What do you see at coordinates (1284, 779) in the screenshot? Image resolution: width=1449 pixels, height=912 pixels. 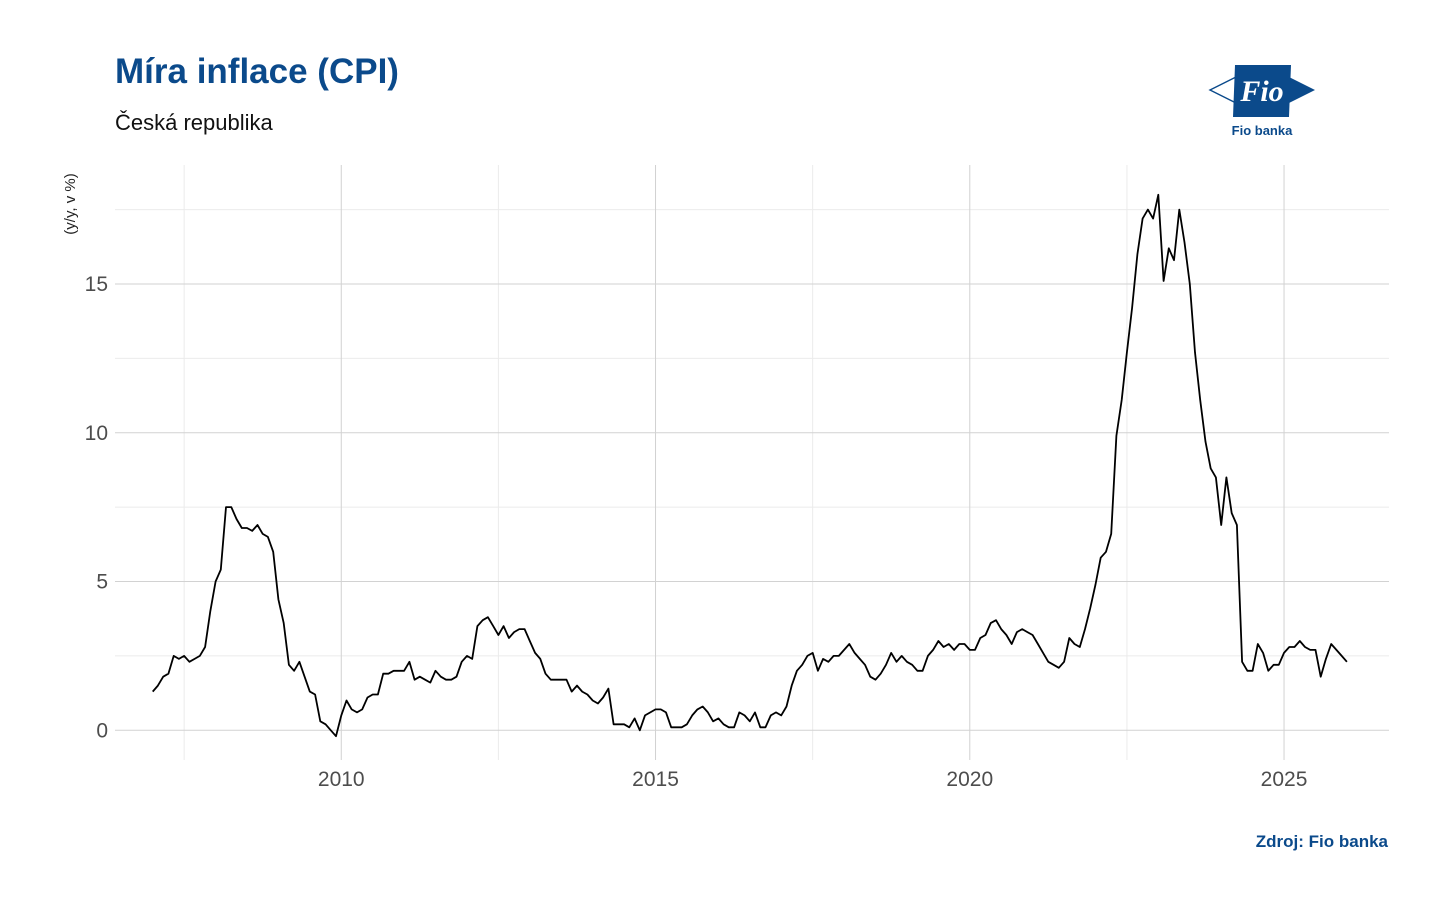 I see `x-tick-label: 2025` at bounding box center [1284, 779].